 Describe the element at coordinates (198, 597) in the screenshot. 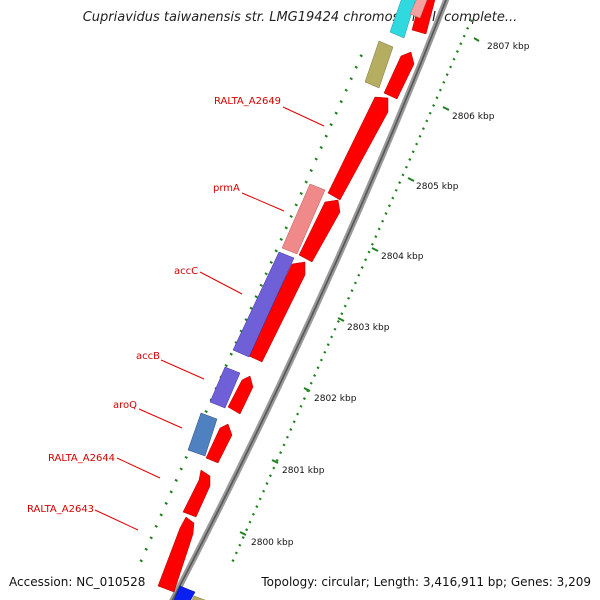

I see `gene-olive-bottom` at that location.